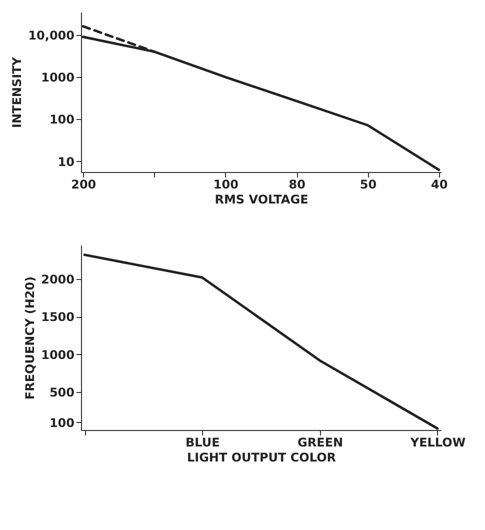 The image size is (485, 530). What do you see at coordinates (203, 443) in the screenshot?
I see `x-tick-label: BLUE` at bounding box center [203, 443].